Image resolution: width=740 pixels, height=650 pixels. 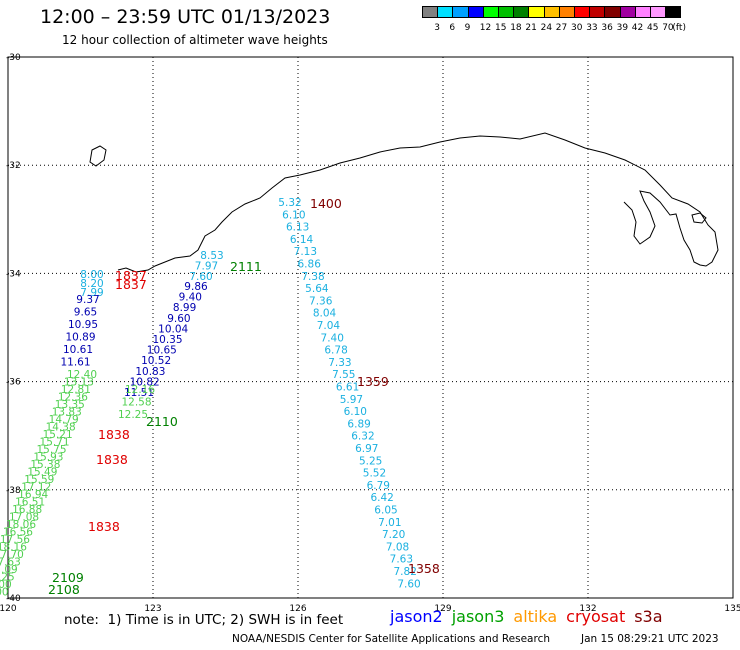 I want to click on swh-value: 15.59, so click(x=39, y=480).